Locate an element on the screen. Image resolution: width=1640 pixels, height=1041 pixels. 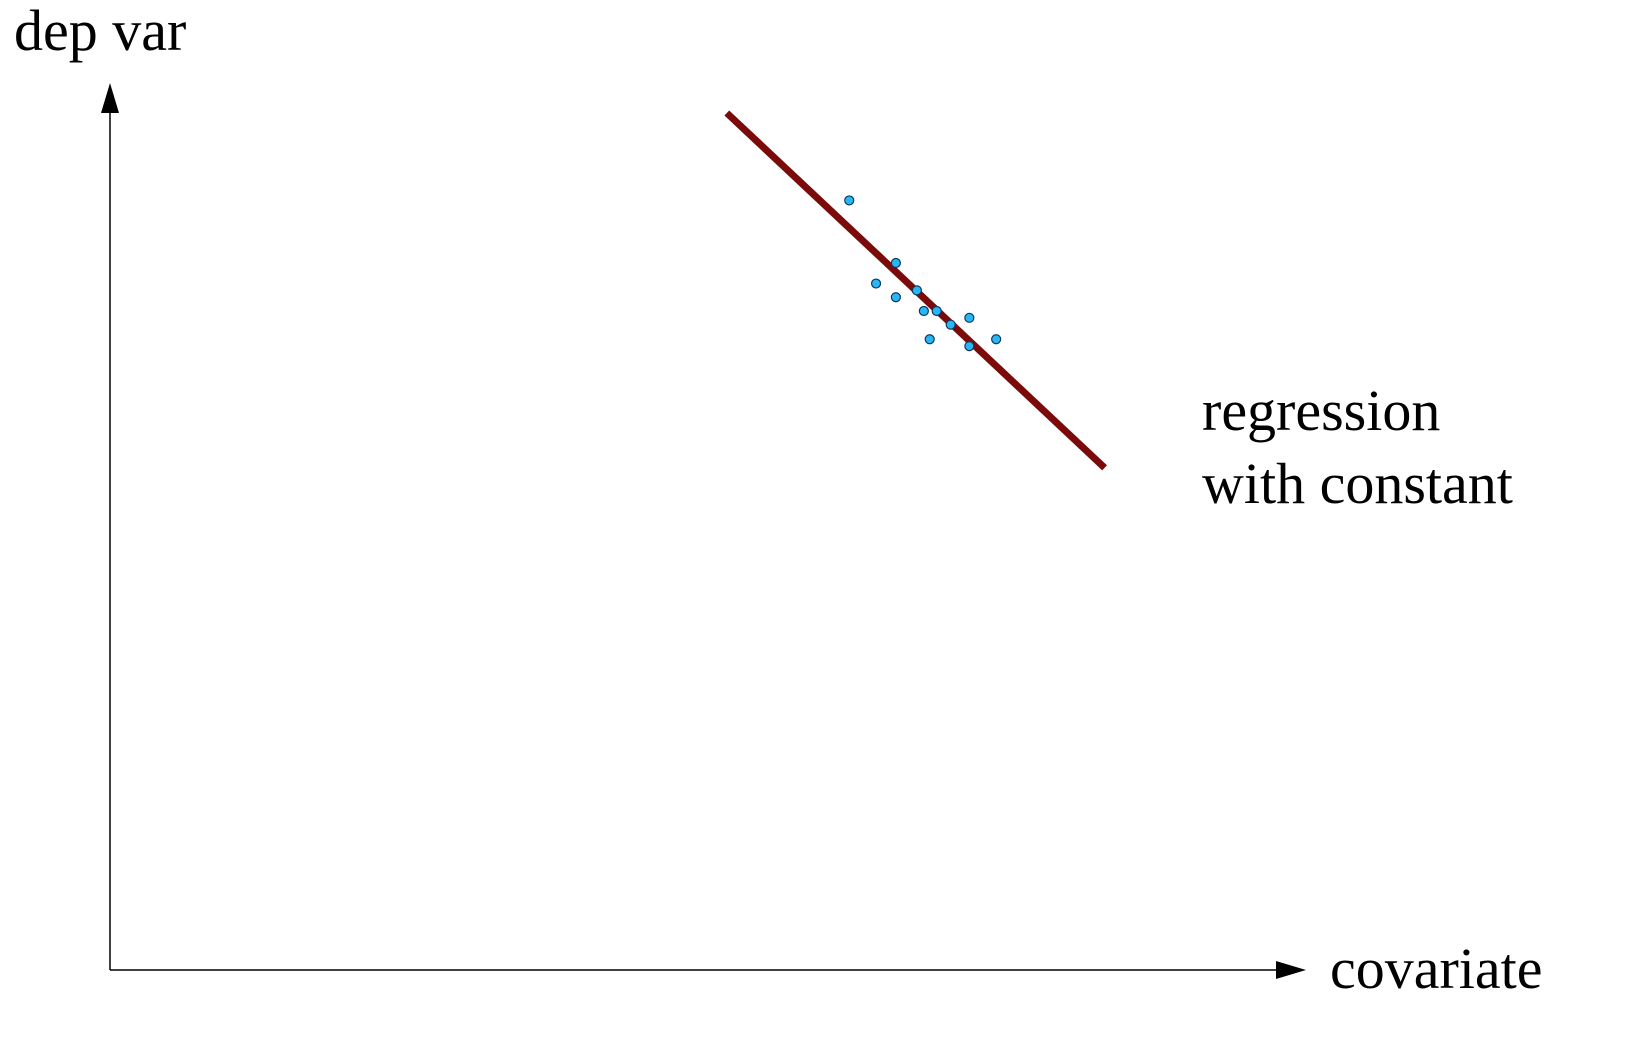
regression-label-line-2: with constant is located at coordinates (1357, 483).